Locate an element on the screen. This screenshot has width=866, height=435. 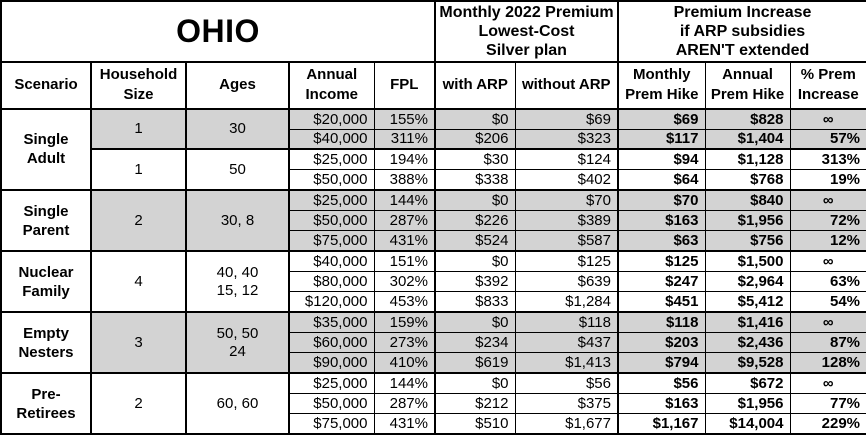
fpl-cell: 311% is located at coordinates (404, 139).